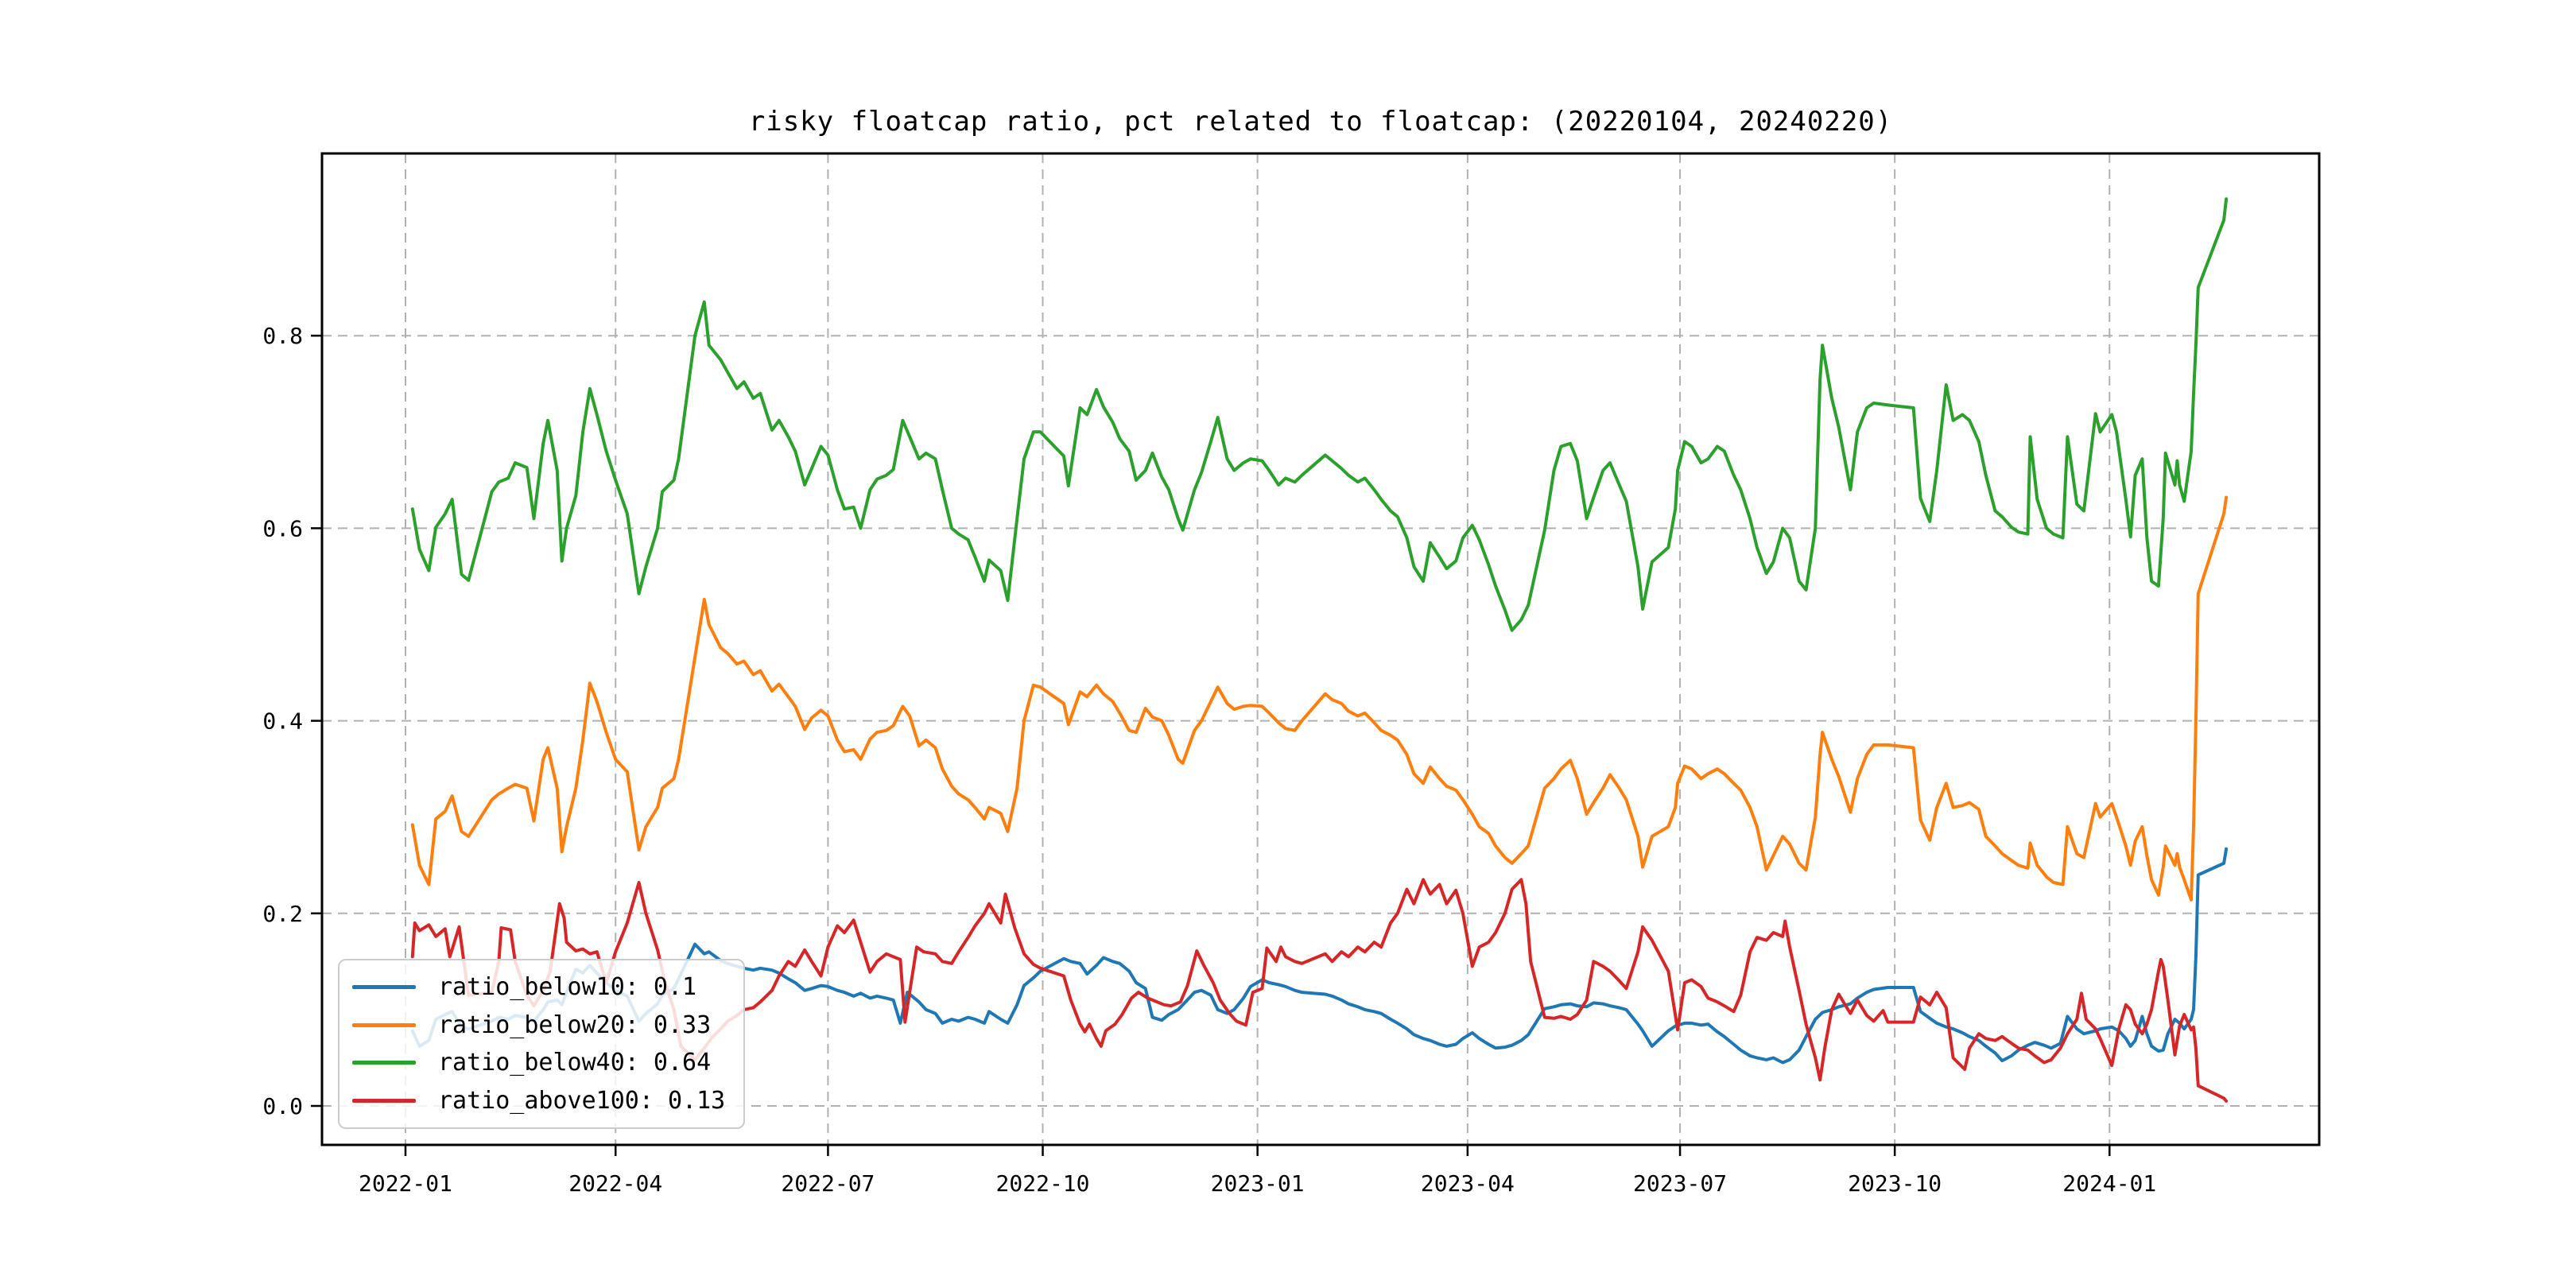 The height and width of the screenshot is (1288, 2576). Describe the element at coordinates (615, 1183) in the screenshot. I see `x-tick-label: 2022-04` at that location.